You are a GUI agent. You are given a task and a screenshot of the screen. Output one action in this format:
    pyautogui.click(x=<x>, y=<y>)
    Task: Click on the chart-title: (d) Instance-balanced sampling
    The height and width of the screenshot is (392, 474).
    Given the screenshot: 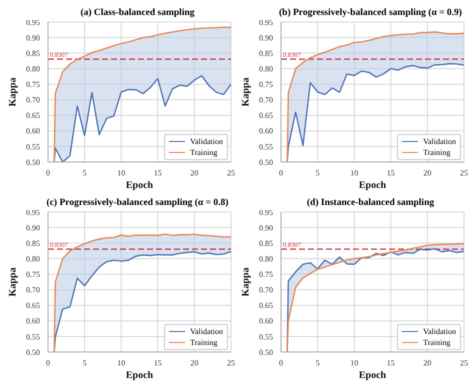 What is the action you would take?
    pyautogui.click(x=370, y=203)
    